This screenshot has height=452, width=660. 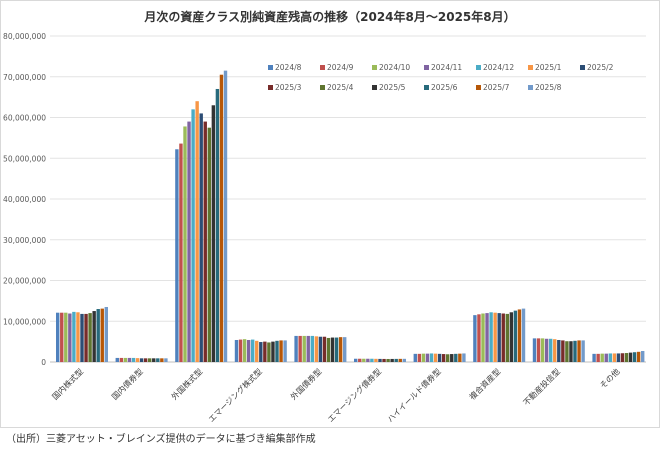 What do you see at coordinates (24, 77) in the screenshot?
I see `y-tick-label: 70,000,000` at bounding box center [24, 77].